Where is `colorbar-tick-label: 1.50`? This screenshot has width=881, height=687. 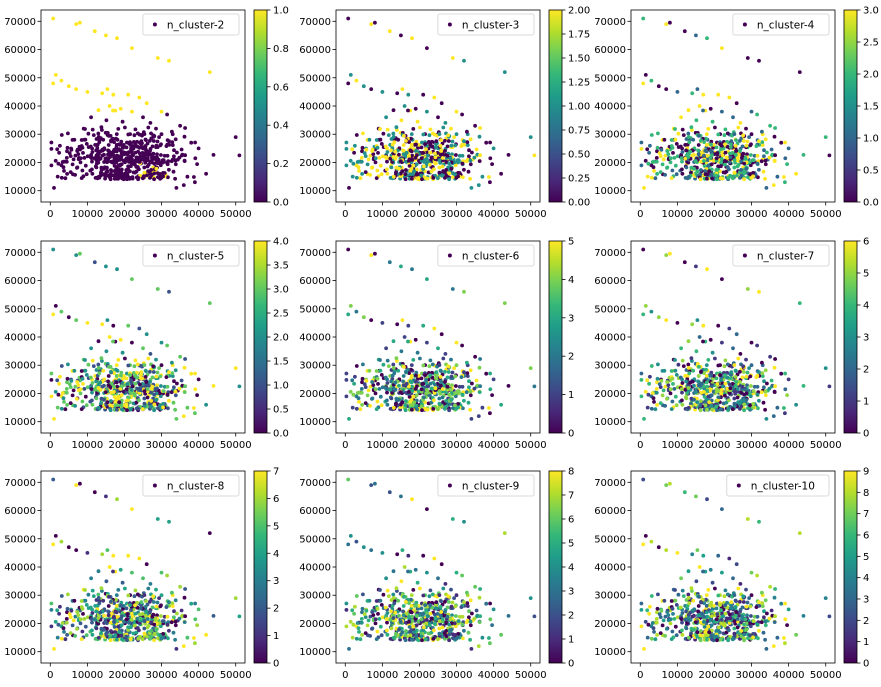
colorbar-tick-label: 1.50 is located at coordinates (579, 59).